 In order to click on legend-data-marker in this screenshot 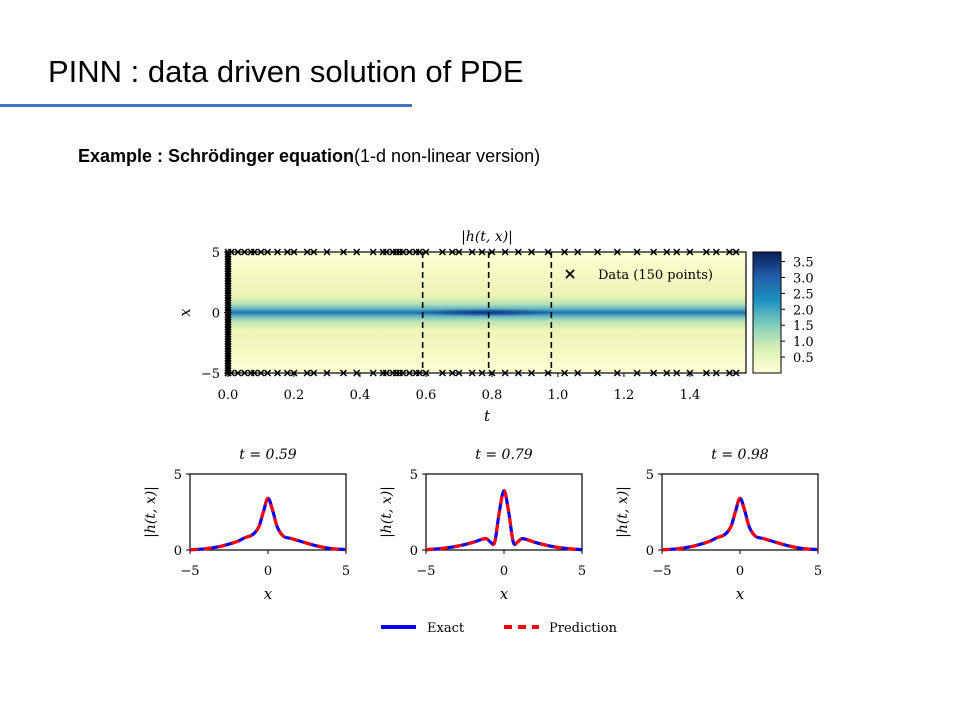, I will do `click(570, 274)`.